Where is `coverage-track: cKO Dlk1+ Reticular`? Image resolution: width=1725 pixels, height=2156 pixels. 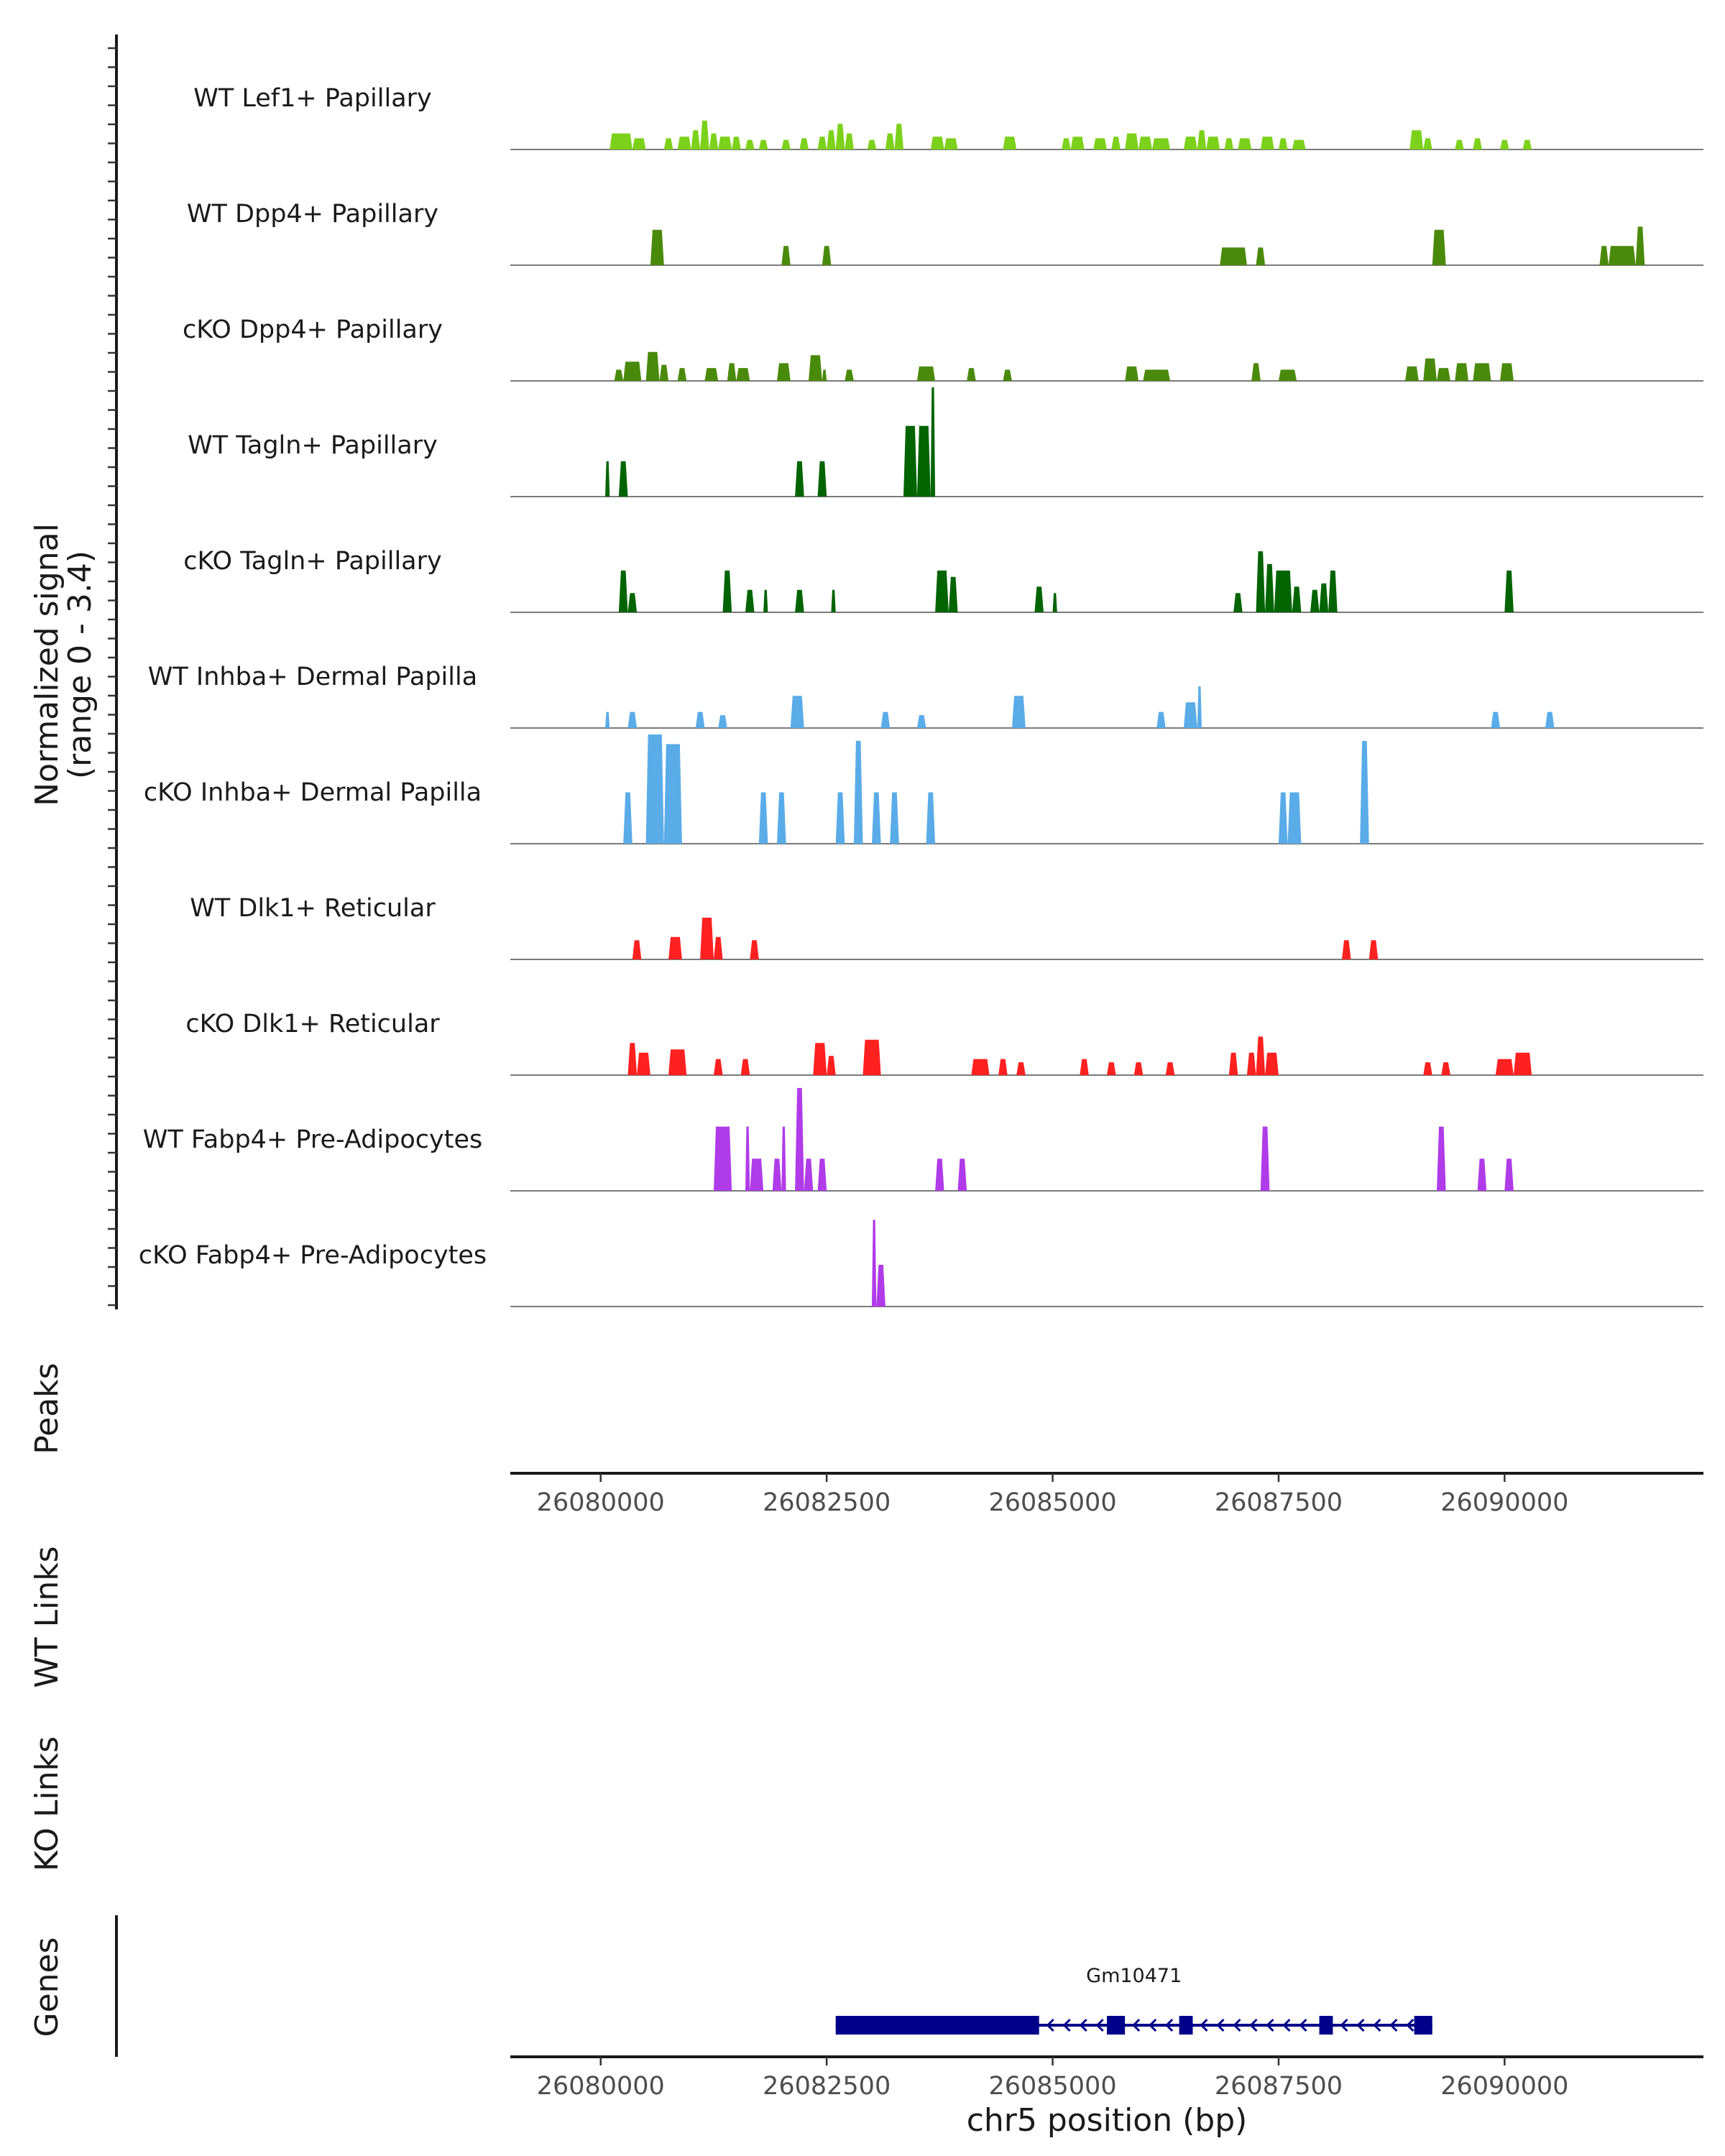 coverage-track: cKO Dlk1+ Reticular is located at coordinates (944, 1043).